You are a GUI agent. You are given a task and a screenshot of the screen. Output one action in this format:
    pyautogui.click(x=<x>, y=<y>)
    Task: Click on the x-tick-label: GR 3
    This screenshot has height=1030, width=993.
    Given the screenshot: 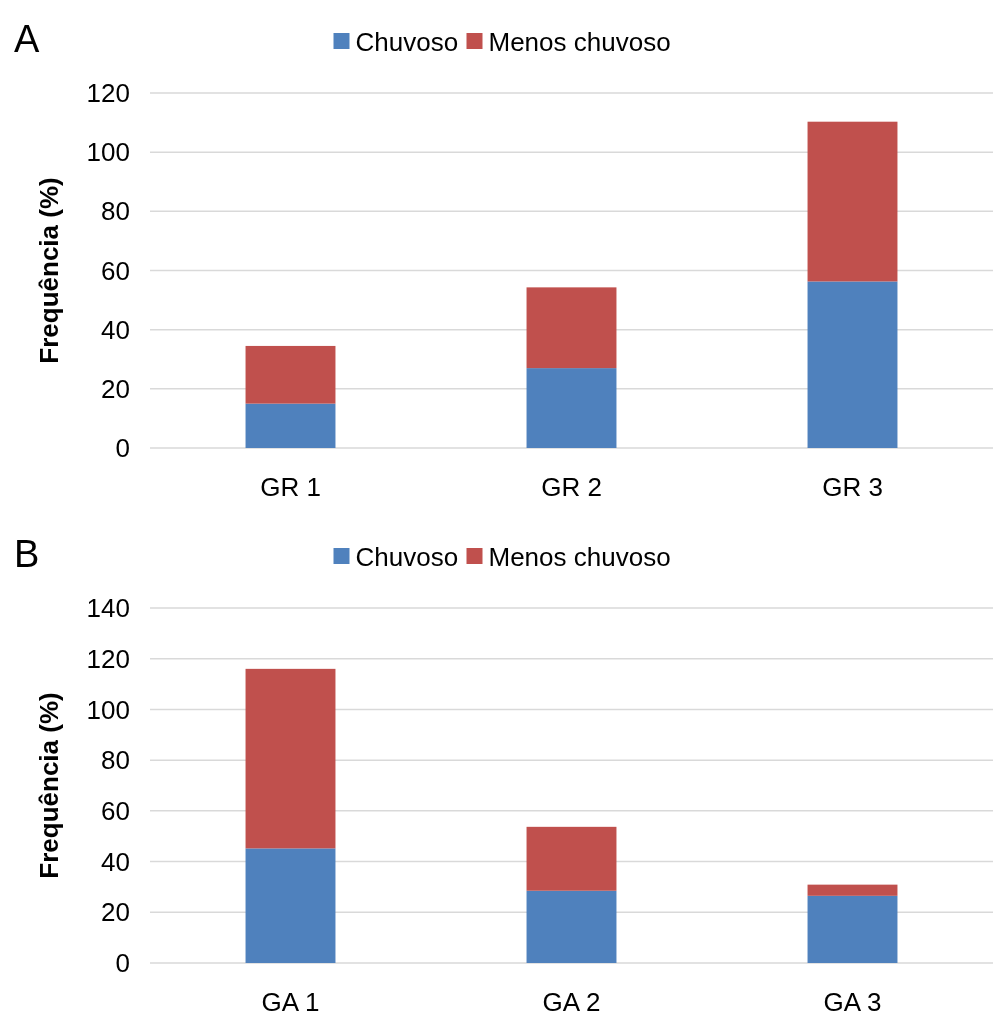 What is the action you would take?
    pyautogui.click(x=852, y=487)
    